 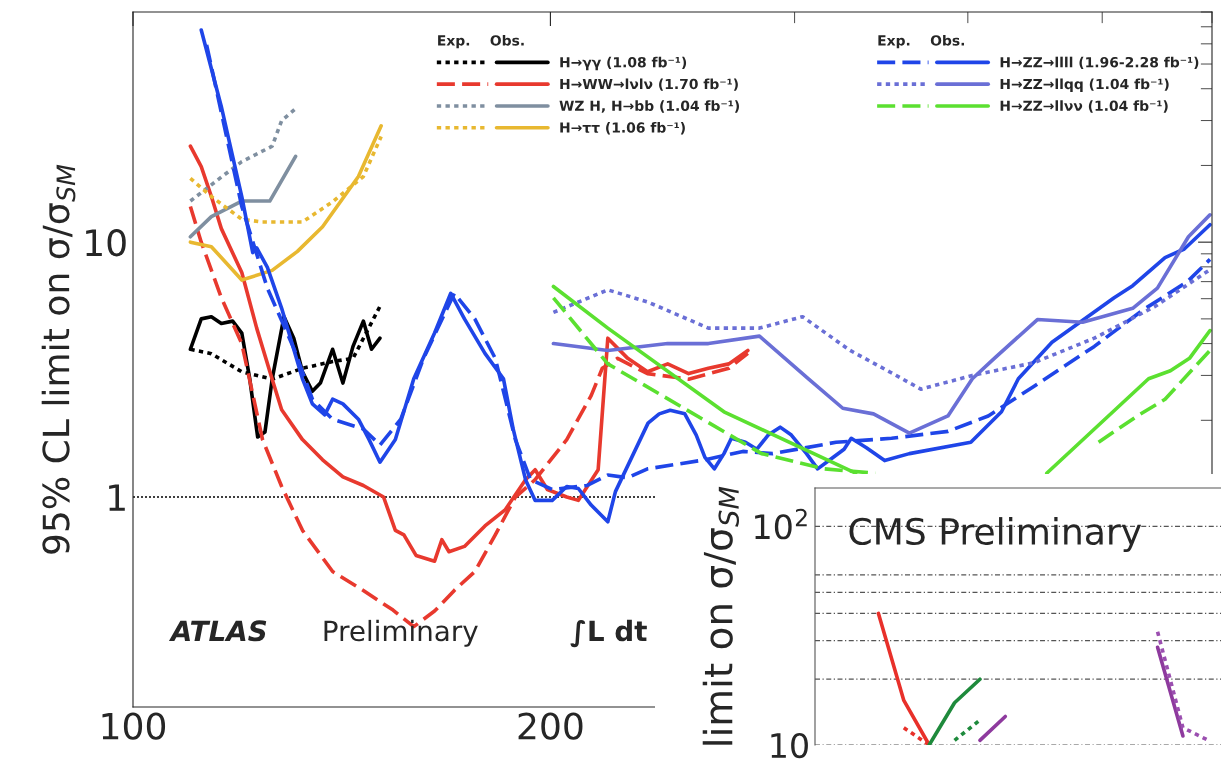 What do you see at coordinates (134, 726) in the screenshot?
I see `x-tick-label: 100` at bounding box center [134, 726].